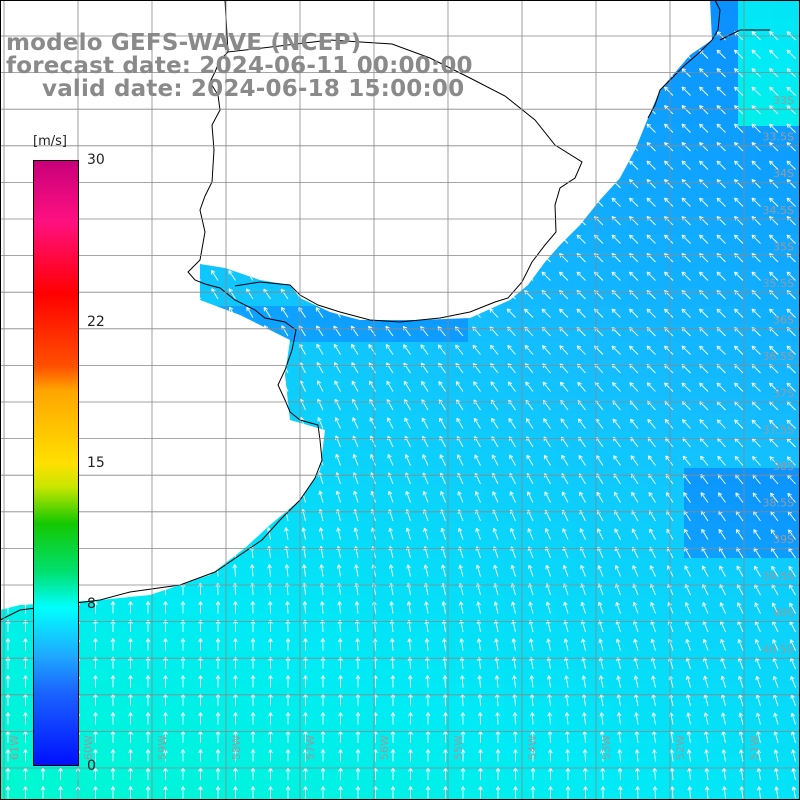 This screenshot has height=800, width=800. What do you see at coordinates (756, 91) in the screenshot?
I see `wind-arrow` at bounding box center [756, 91].